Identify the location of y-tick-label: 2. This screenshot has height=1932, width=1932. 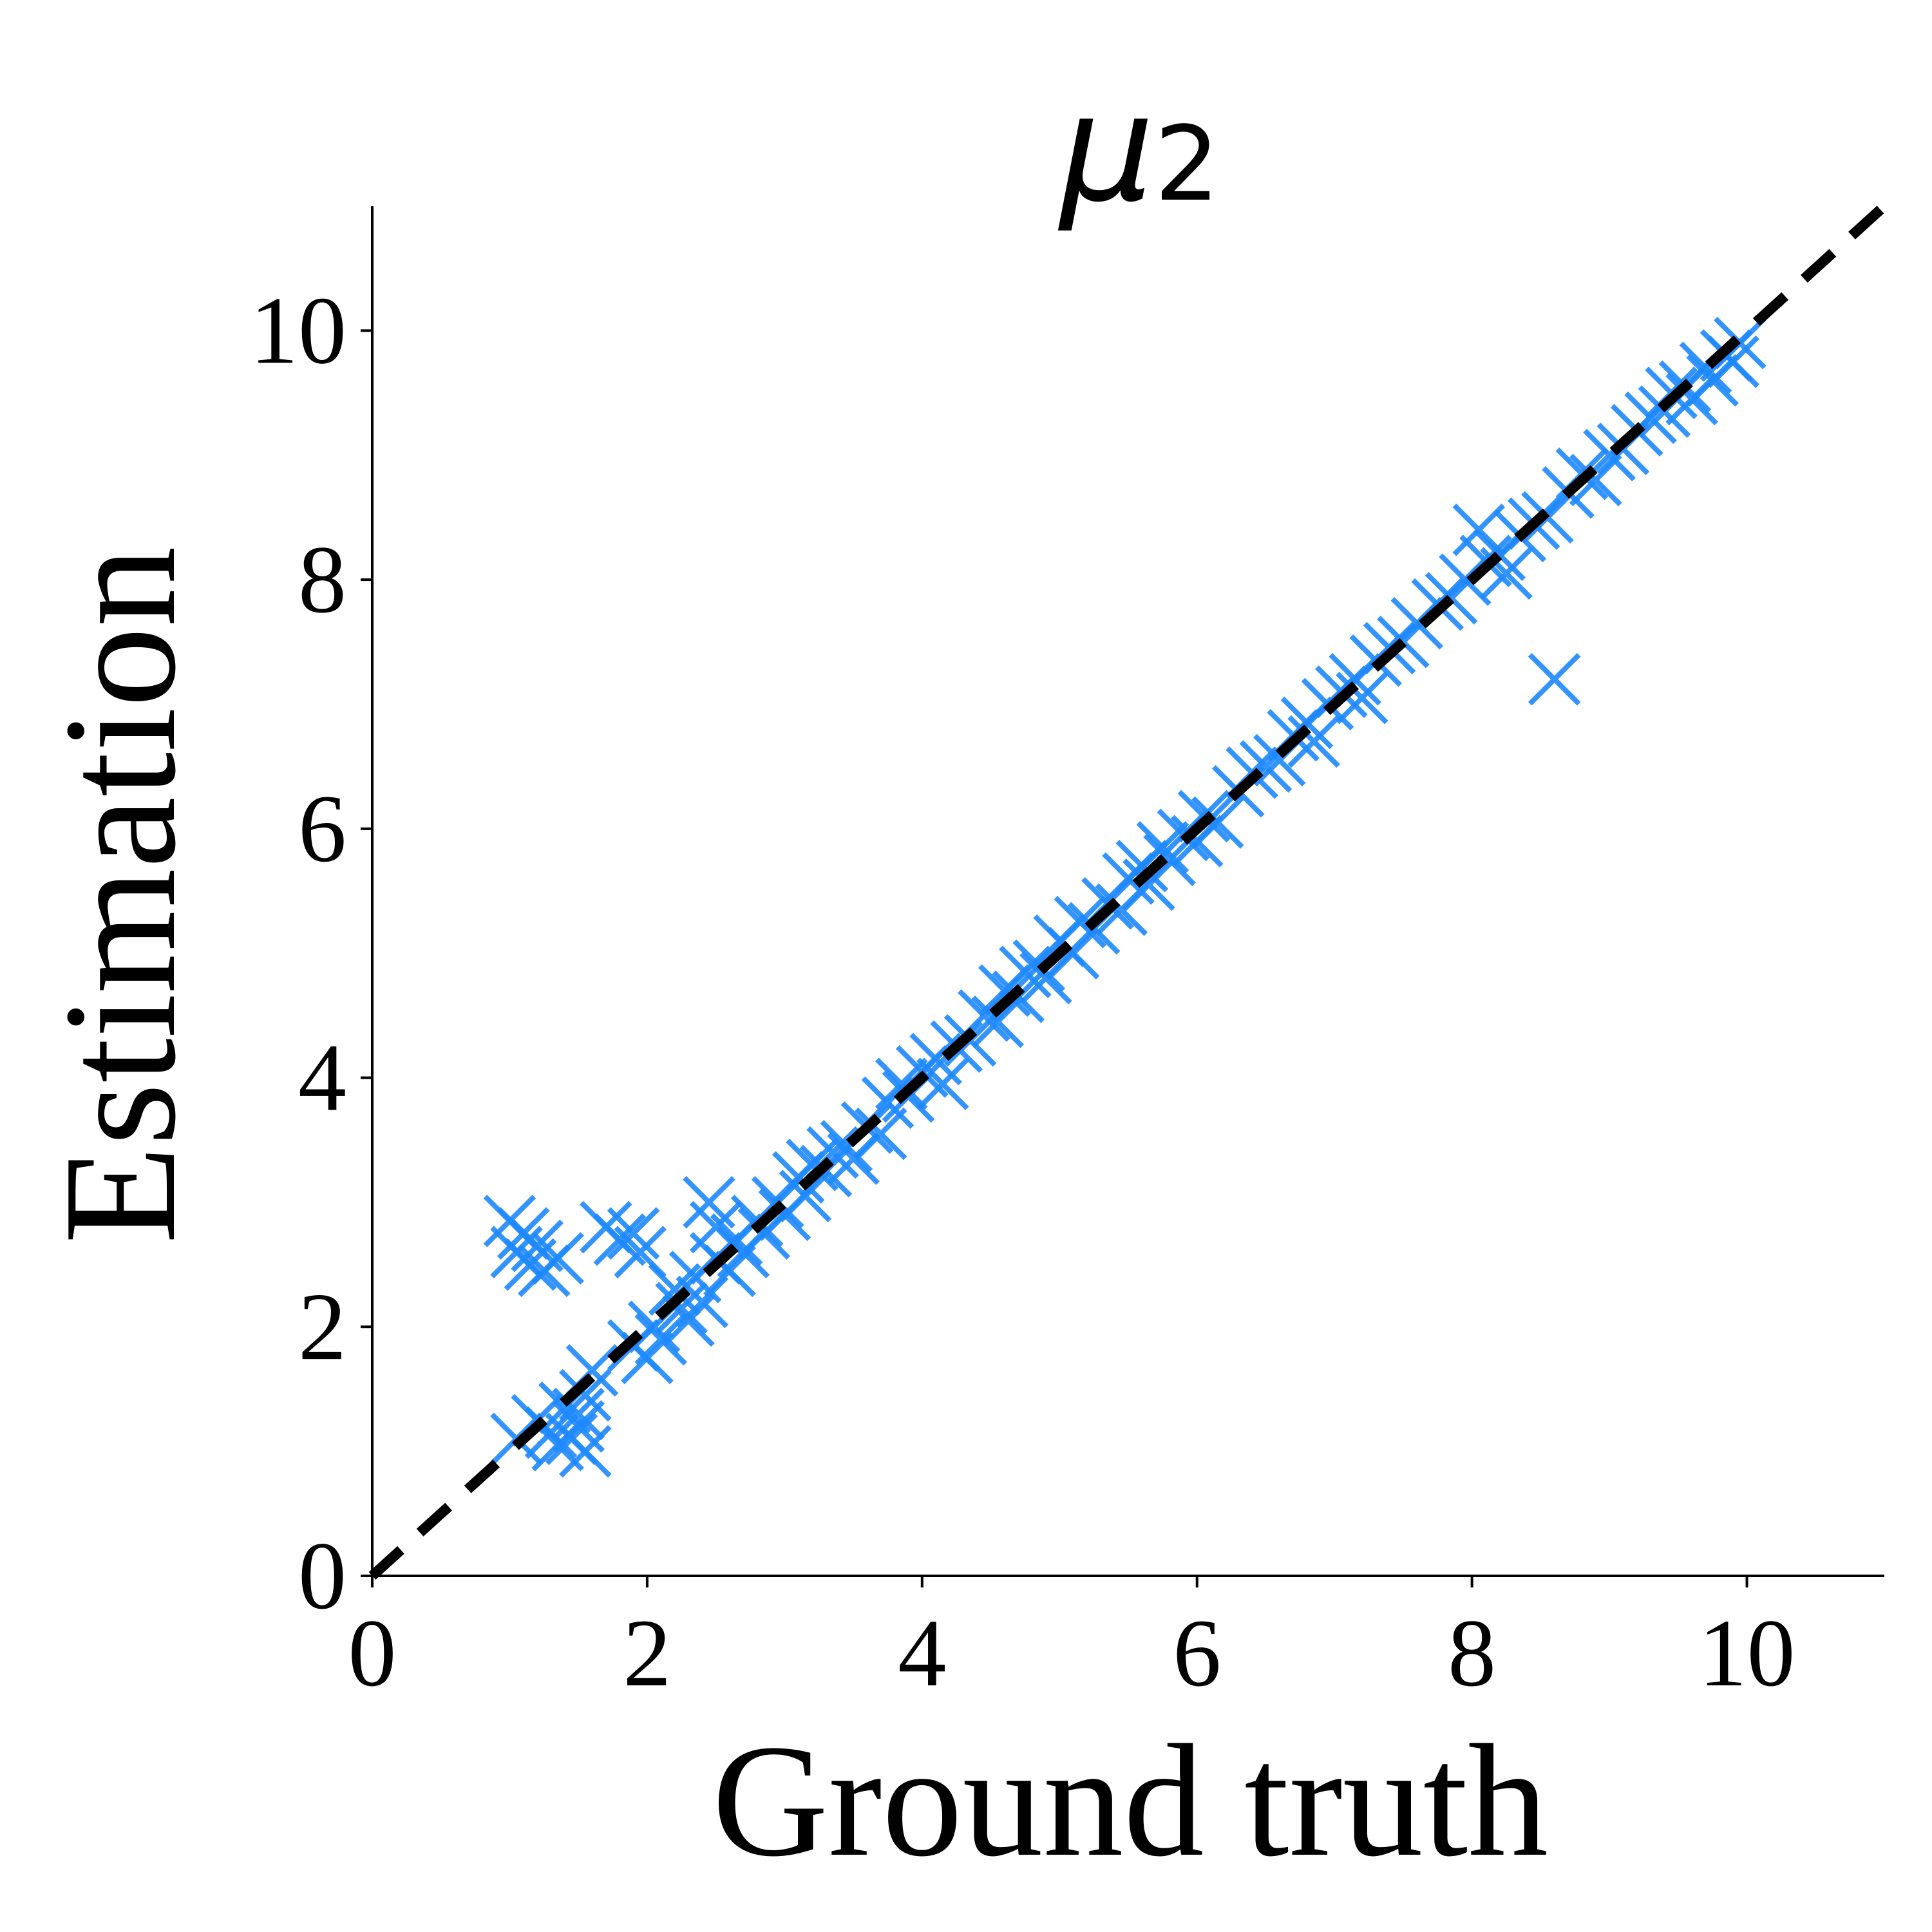
(322, 1326).